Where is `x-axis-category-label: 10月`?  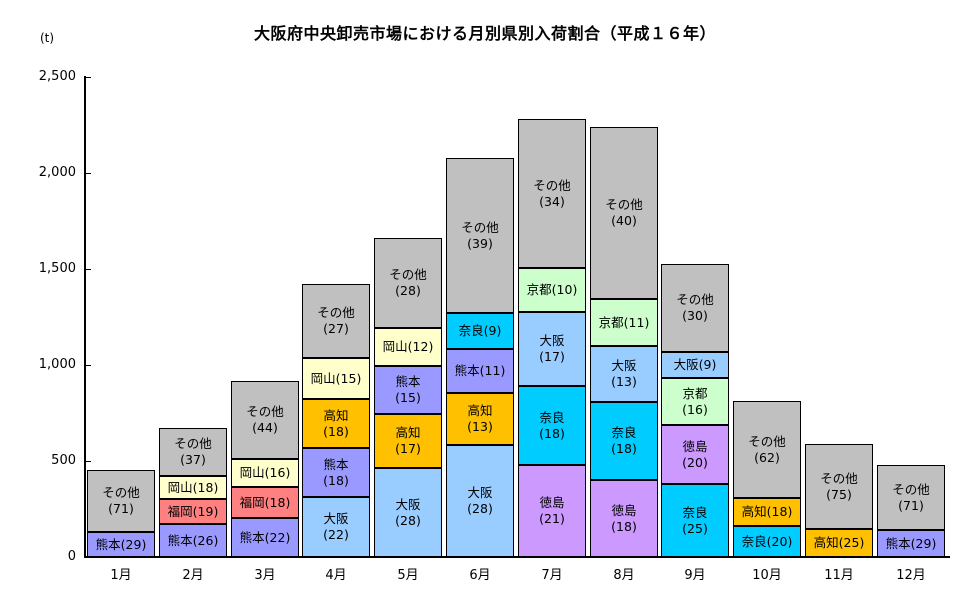 x-axis-category-label: 10月 is located at coordinates (767, 575).